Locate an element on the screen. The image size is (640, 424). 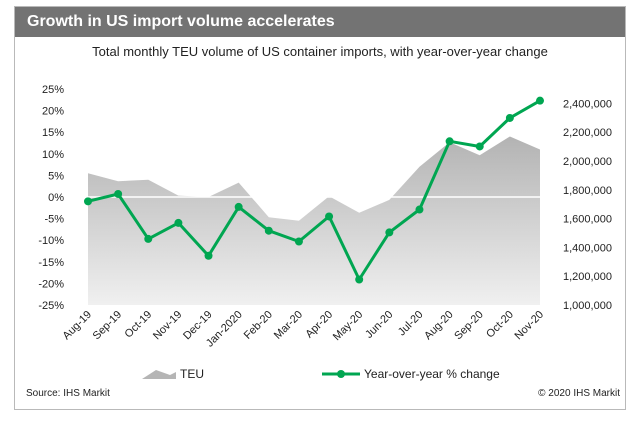
y-right-tick-label: 2,000,000 is located at coordinates (587, 162).